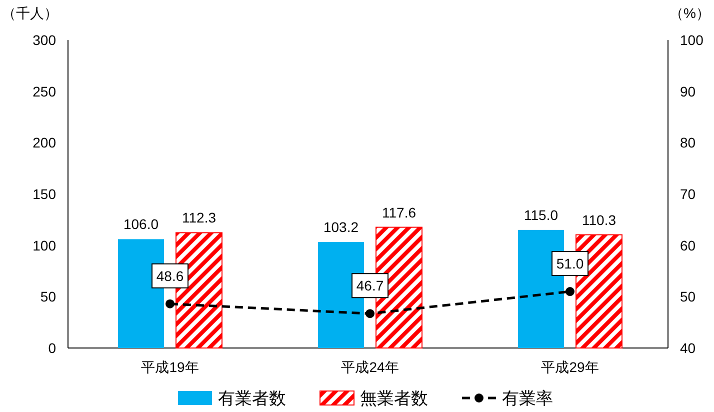 This screenshot has width=714, height=412. What do you see at coordinates (370, 367) in the screenshot?
I see `x-tick-label: 平成24年` at bounding box center [370, 367].